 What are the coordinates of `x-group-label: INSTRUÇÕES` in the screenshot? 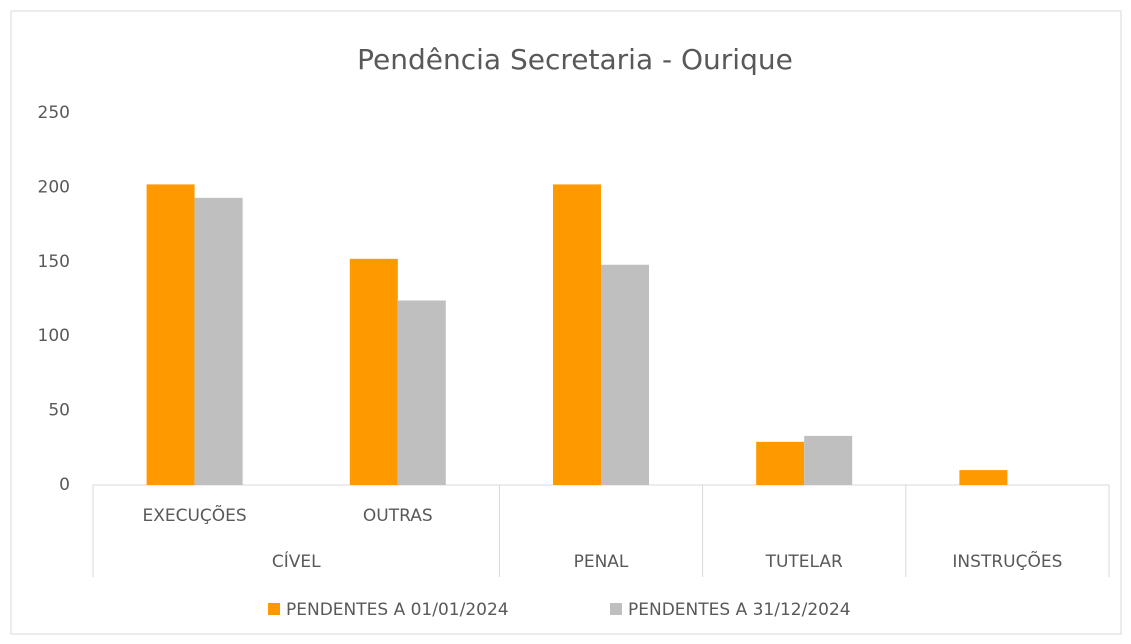 It's located at (1007, 561).